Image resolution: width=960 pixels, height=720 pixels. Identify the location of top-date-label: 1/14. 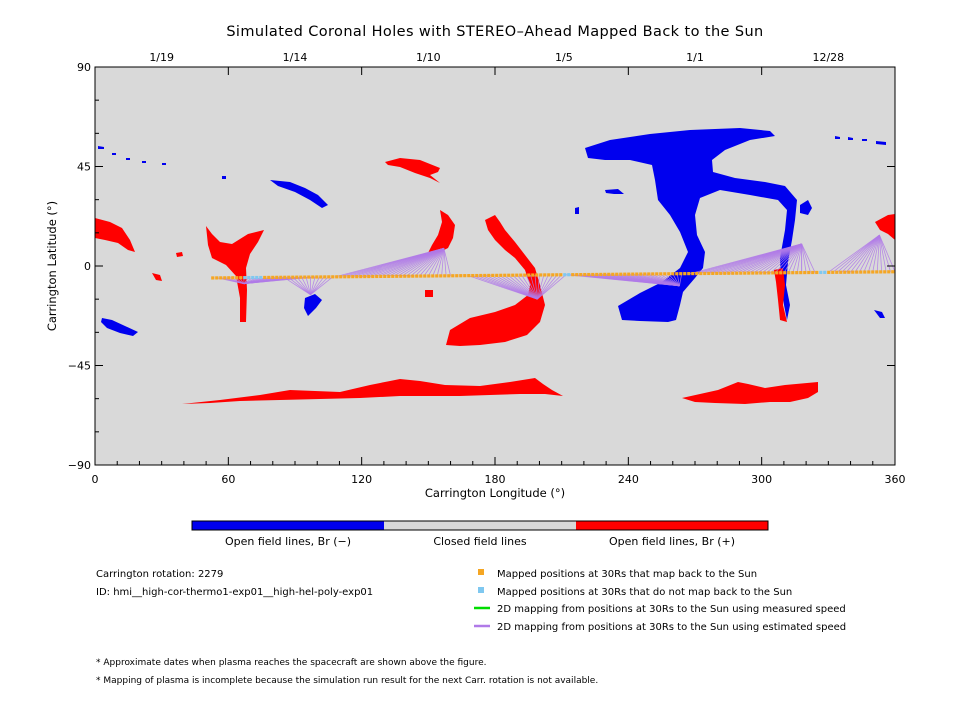
(295, 57).